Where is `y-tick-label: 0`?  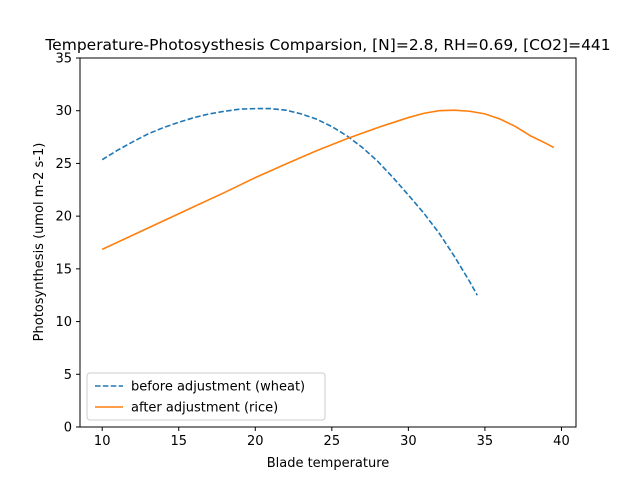 y-tick-label: 0 is located at coordinates (68, 428).